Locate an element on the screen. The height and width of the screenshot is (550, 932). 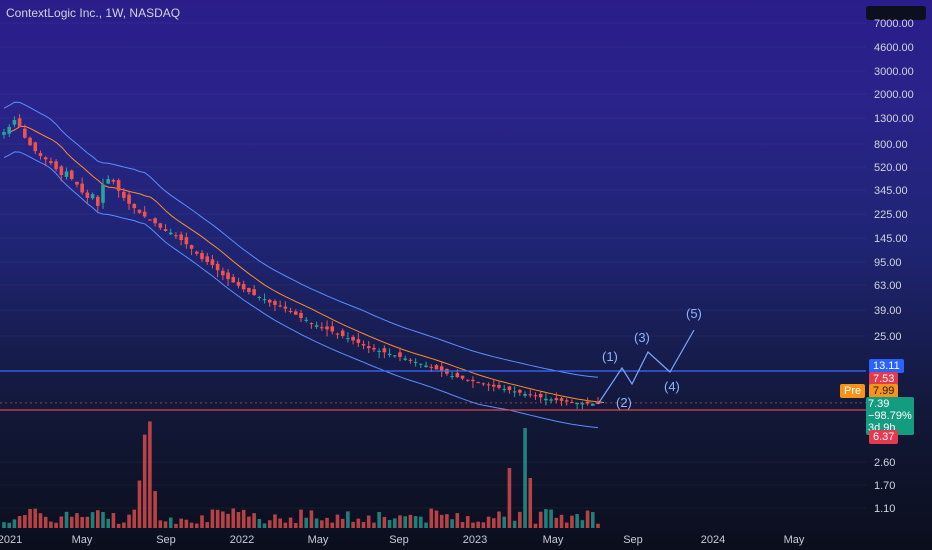
x-tick-label: 2023 is located at coordinates (475, 540).